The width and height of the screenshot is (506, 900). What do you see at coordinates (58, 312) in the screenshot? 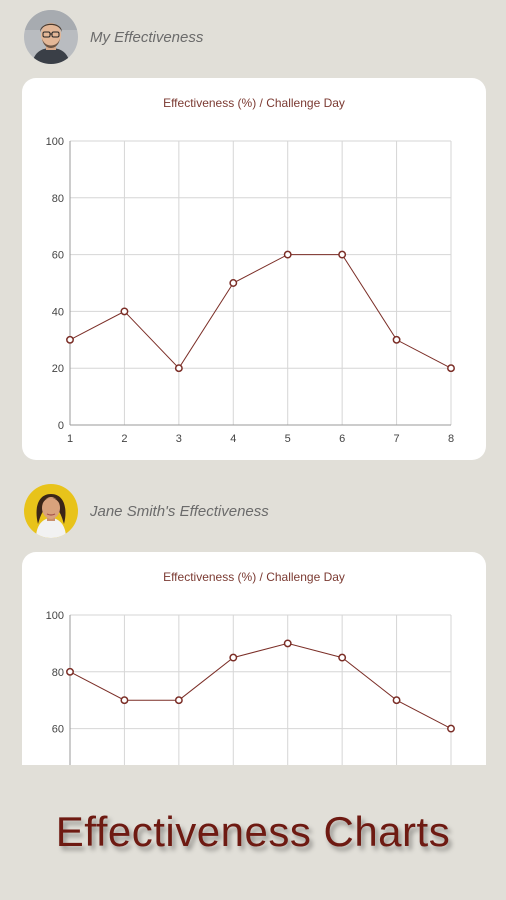
I see `y-tick-label: 40` at bounding box center [58, 312].